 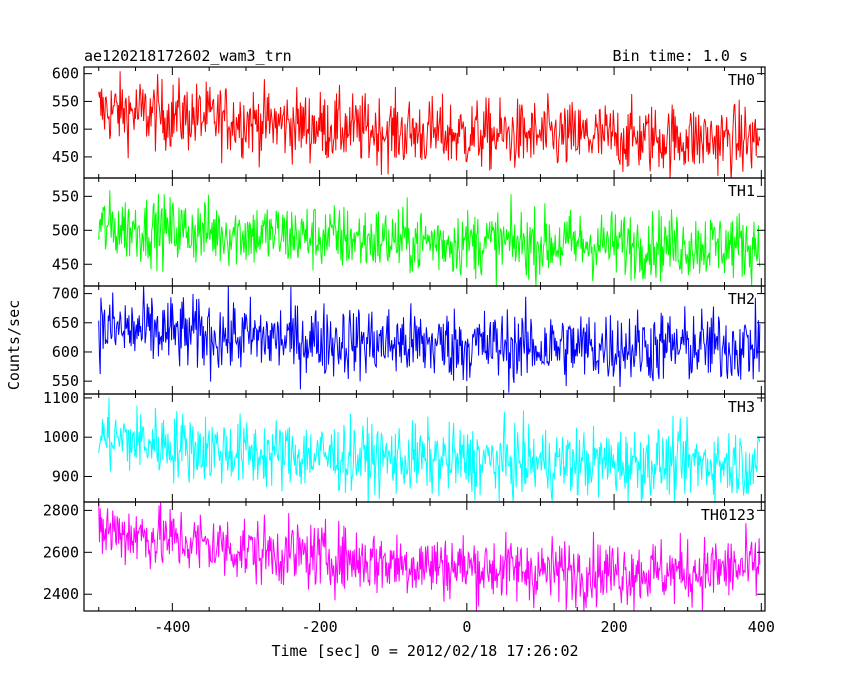 What do you see at coordinates (680, 56) in the screenshot?
I see `bin-time-label: Bin time: 1.0 s` at bounding box center [680, 56].